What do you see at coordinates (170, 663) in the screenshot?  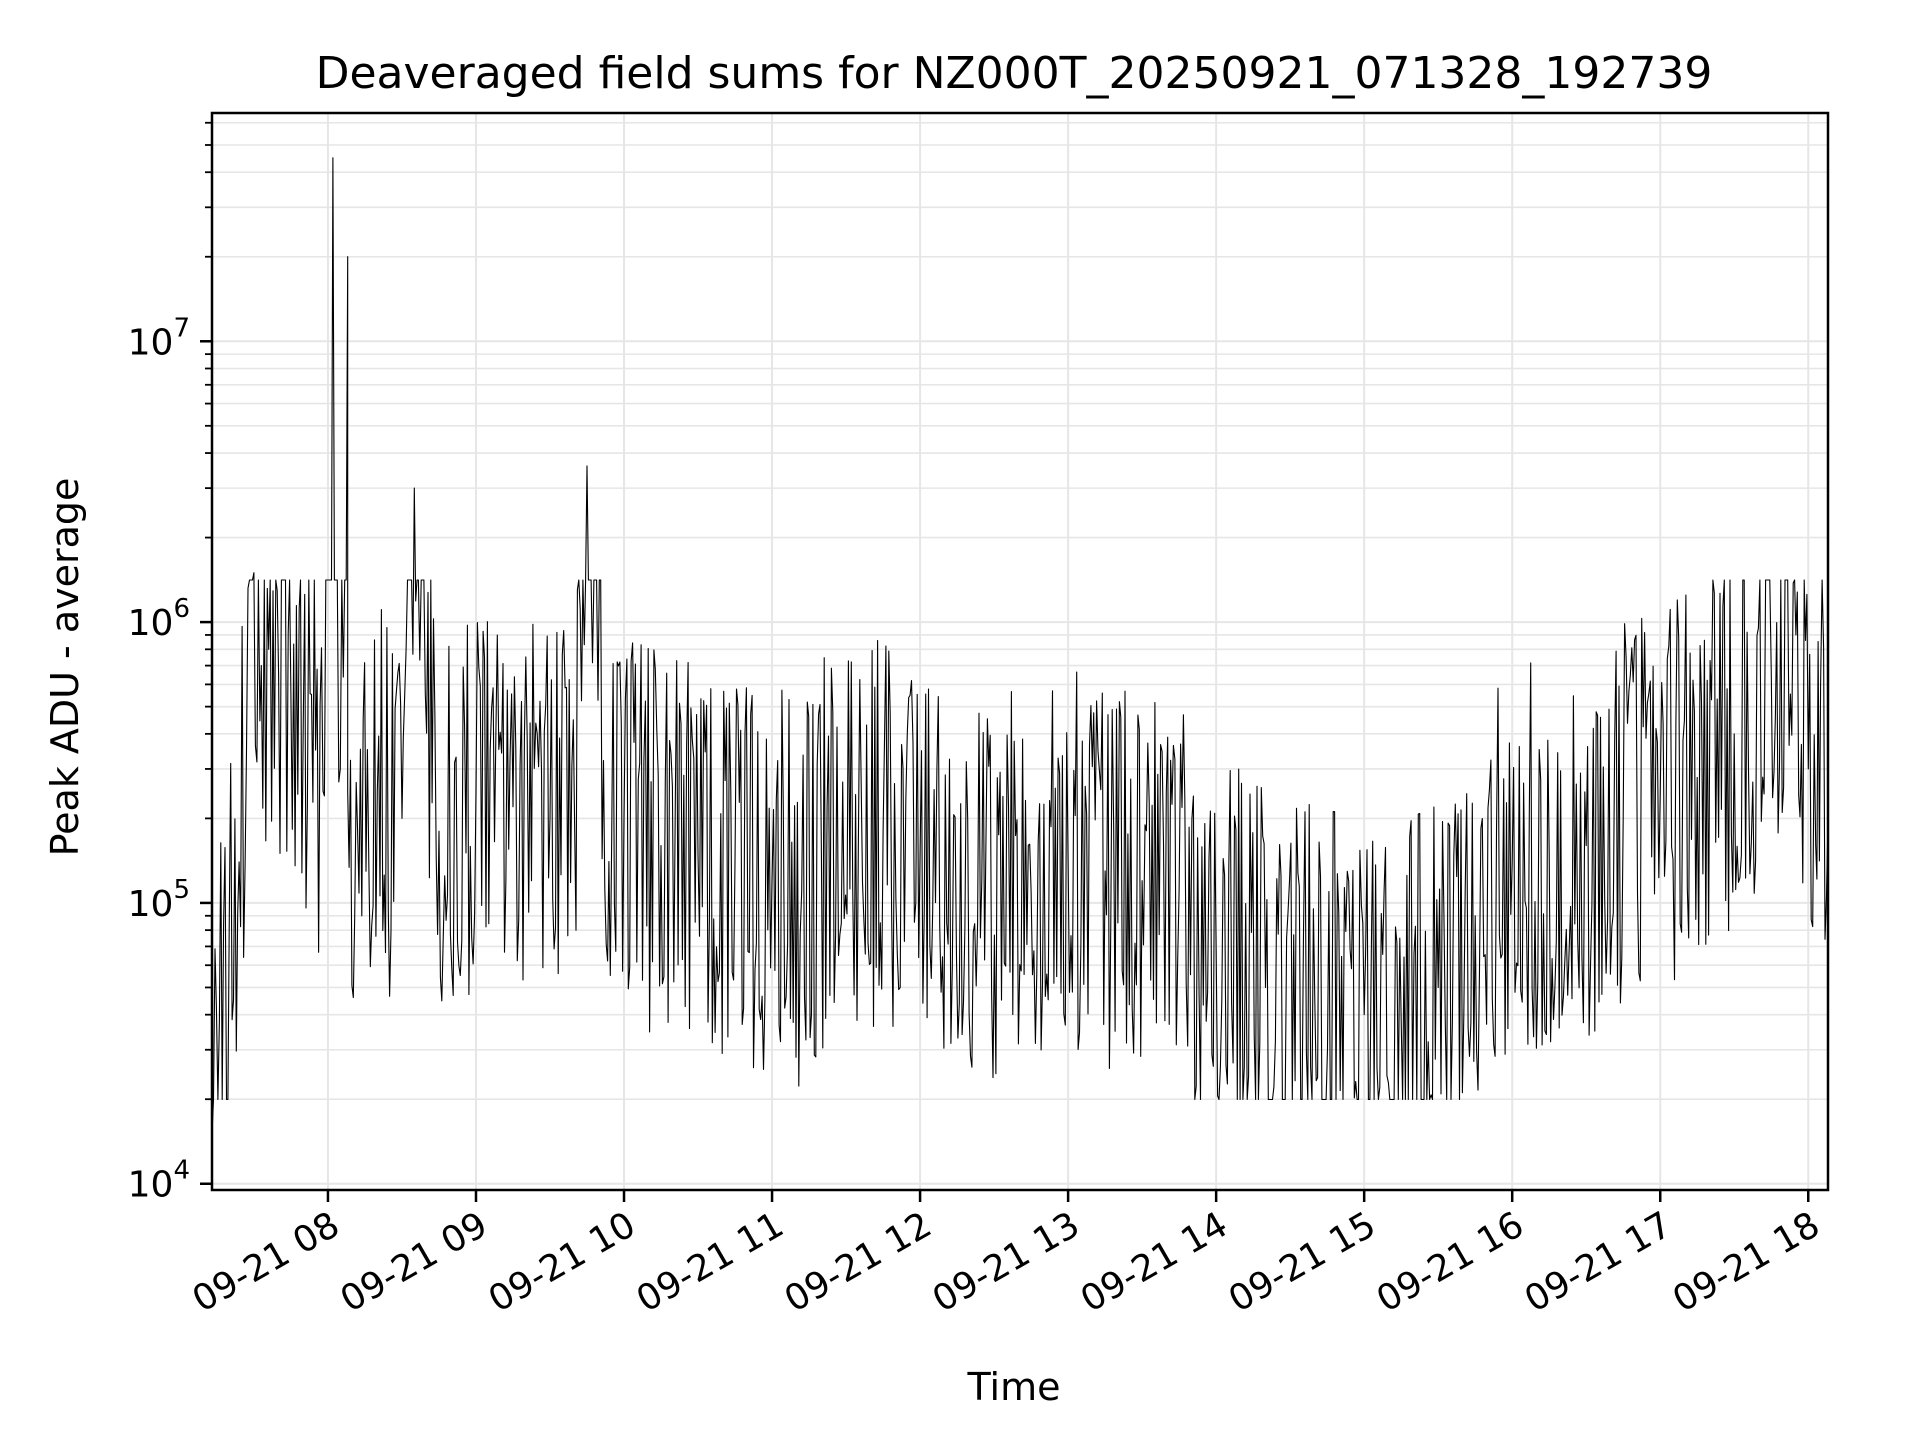 I see `y-axis: 10⁴ 10⁵ 10⁶ 10⁷` at bounding box center [170, 663].